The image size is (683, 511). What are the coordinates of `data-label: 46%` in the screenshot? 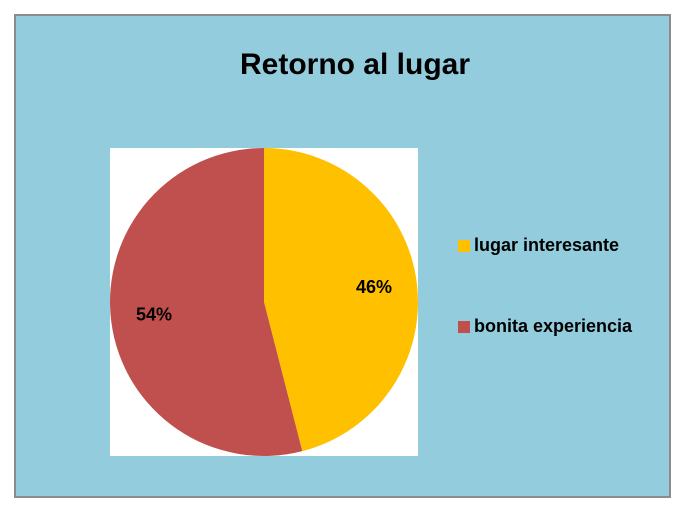 It's located at (374, 287).